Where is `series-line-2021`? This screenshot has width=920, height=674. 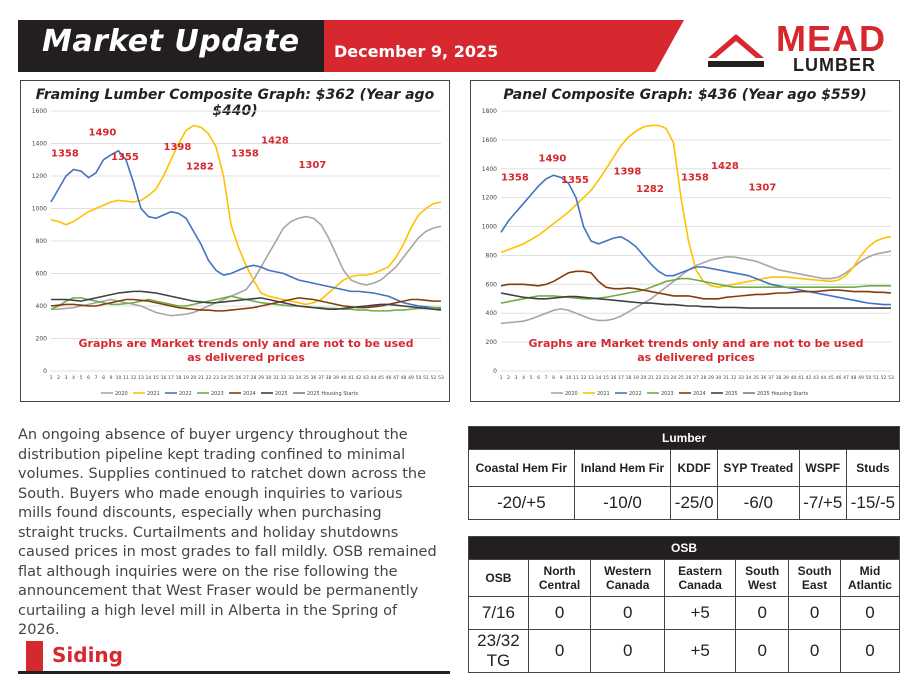 series-line-2021 is located at coordinates (246, 215).